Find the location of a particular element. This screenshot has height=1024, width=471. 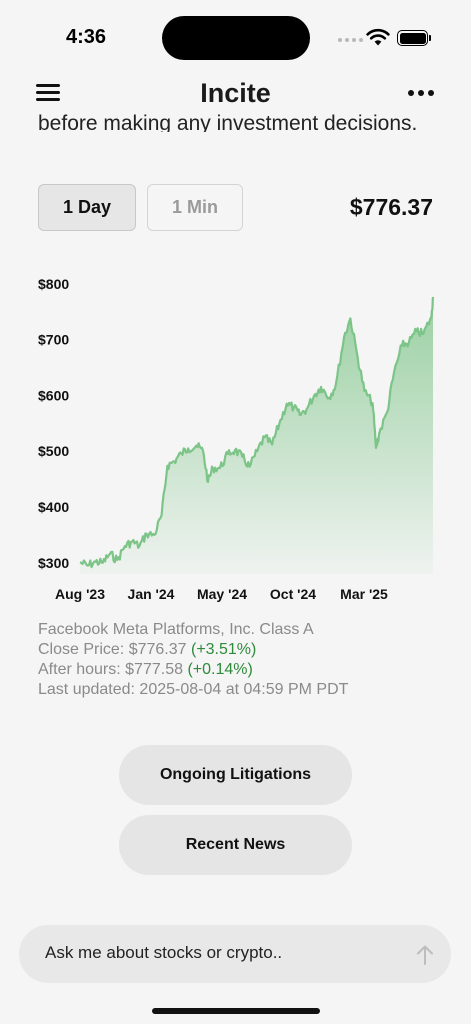

y-tick-label: $600 is located at coordinates (53, 395).